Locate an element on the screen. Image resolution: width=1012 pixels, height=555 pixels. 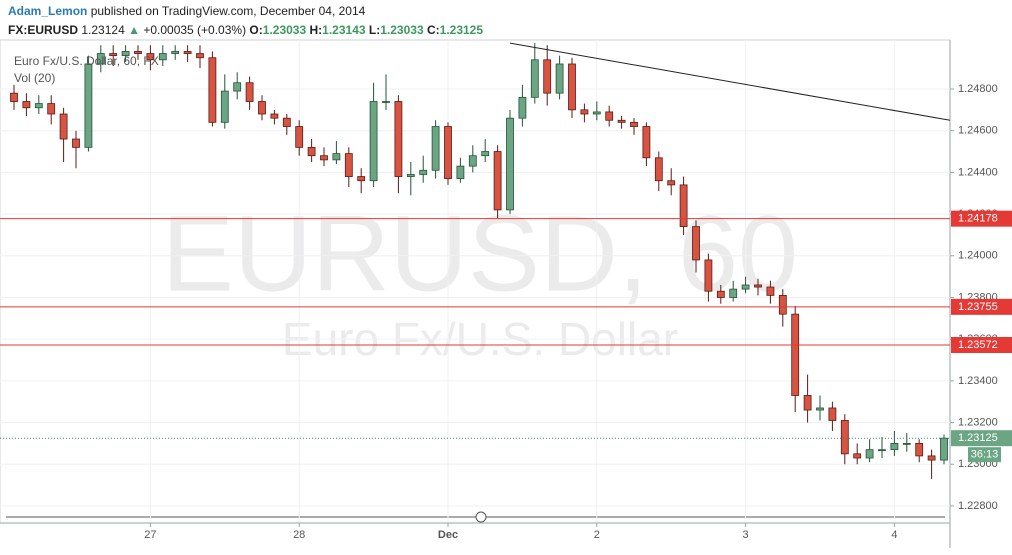
x-tick-label: Dec is located at coordinates (448, 535).